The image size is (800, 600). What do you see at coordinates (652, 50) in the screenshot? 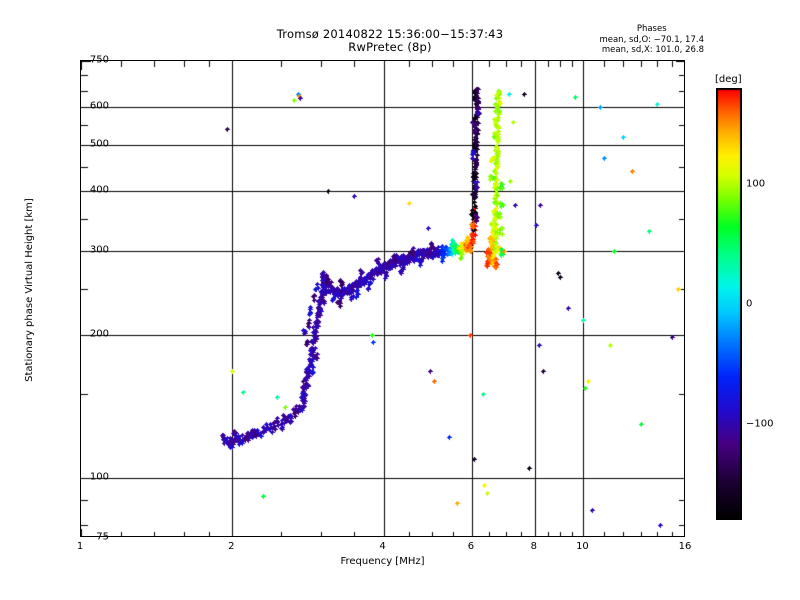
I see `phase-stats-x-mode: mean, sd,X: 101.0, 26.8` at bounding box center [652, 50].